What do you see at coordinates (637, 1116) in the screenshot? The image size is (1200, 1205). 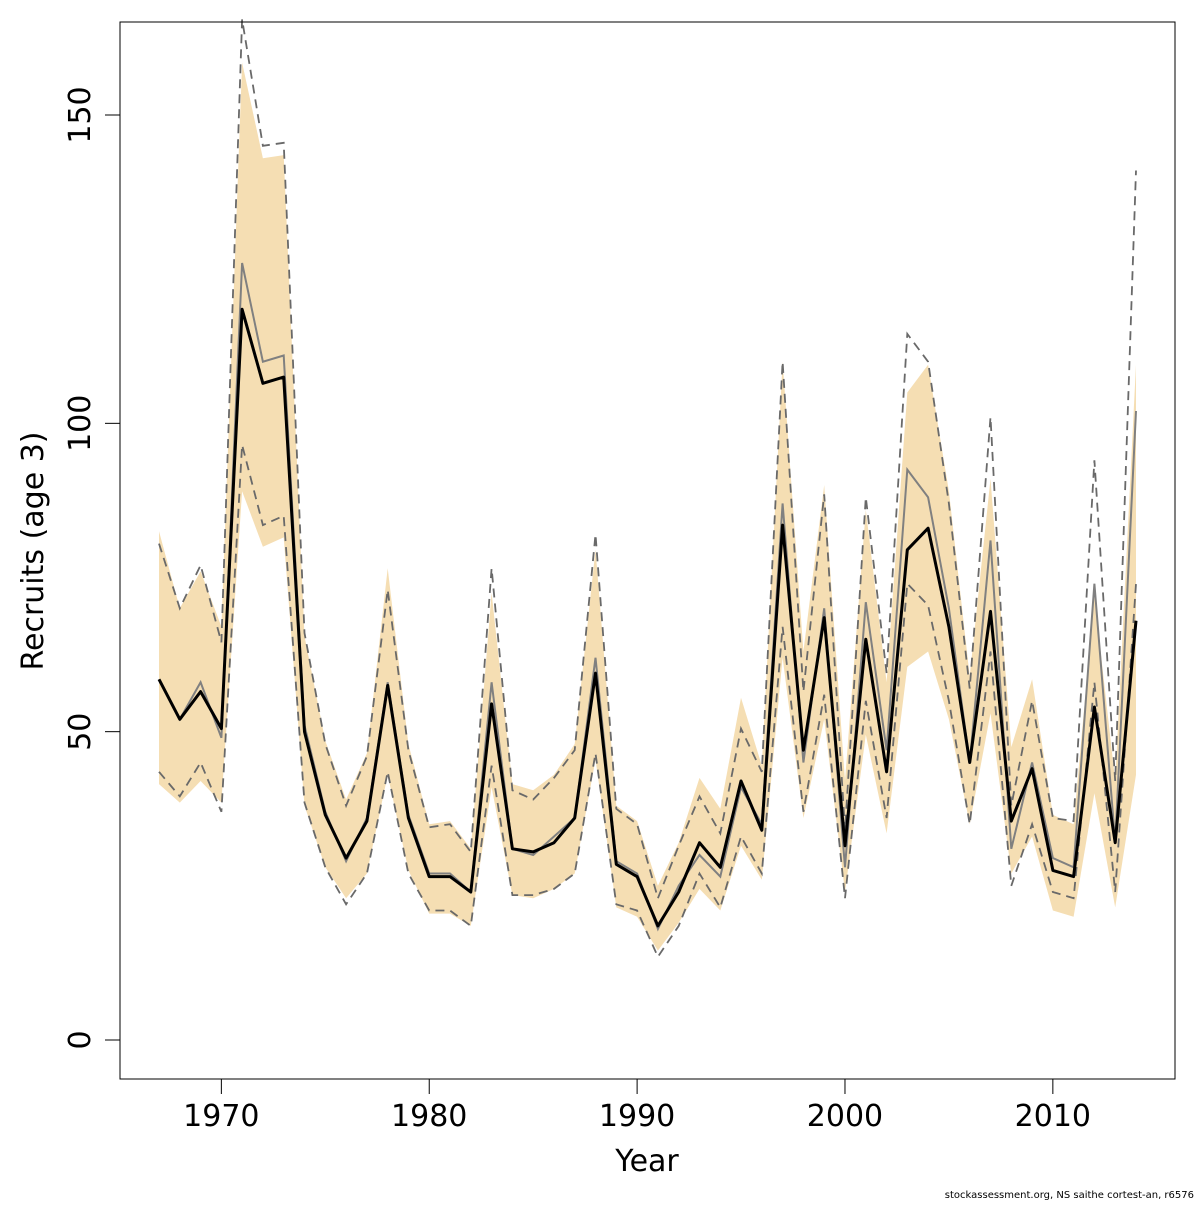 I see `x-tick-label: 1990` at bounding box center [637, 1116].